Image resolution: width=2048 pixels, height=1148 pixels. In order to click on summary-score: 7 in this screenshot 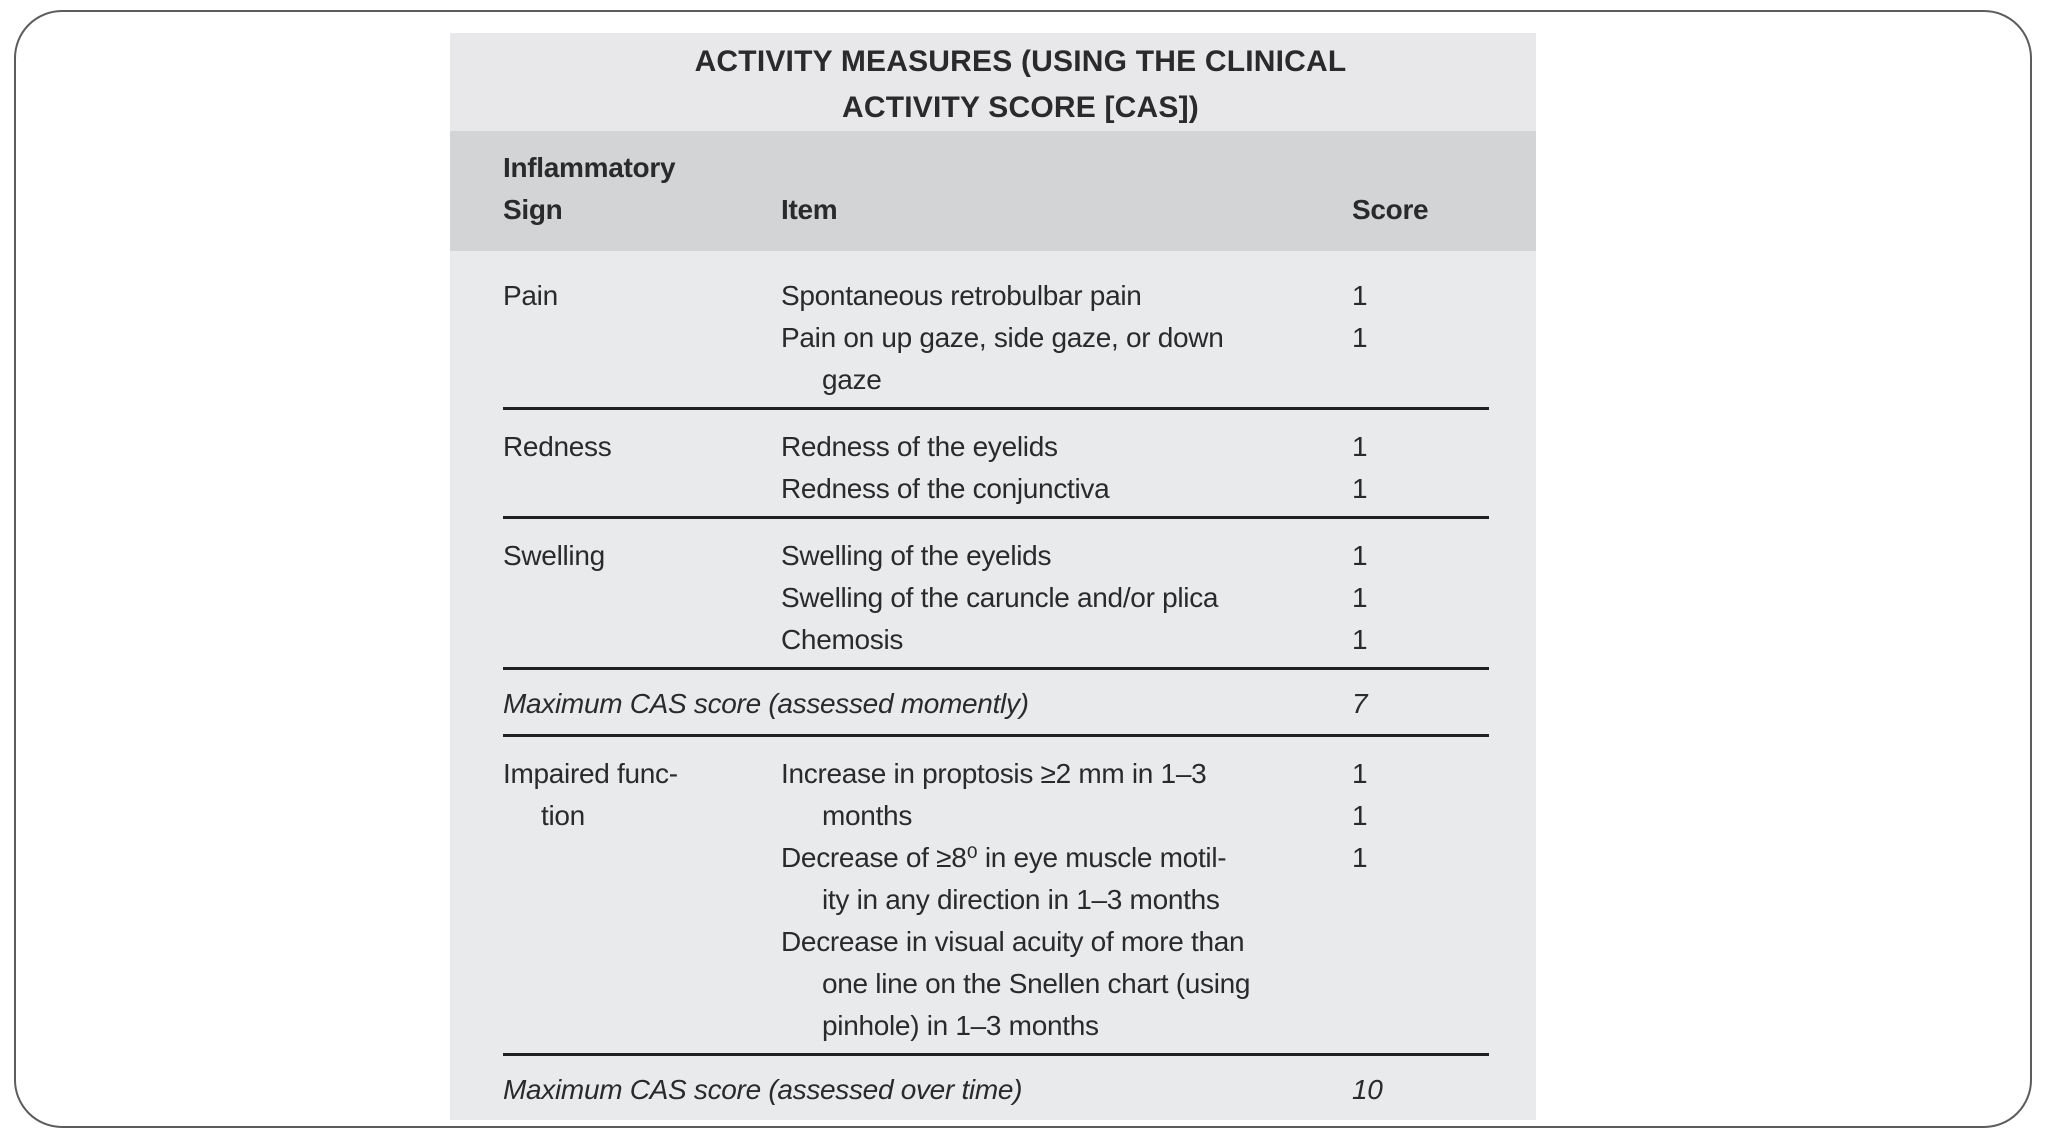, I will do `click(1360, 703)`.